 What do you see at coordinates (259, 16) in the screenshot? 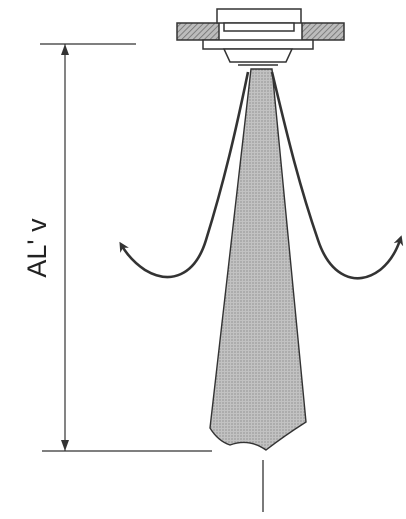
I see `diffuser-top-housing` at bounding box center [259, 16].